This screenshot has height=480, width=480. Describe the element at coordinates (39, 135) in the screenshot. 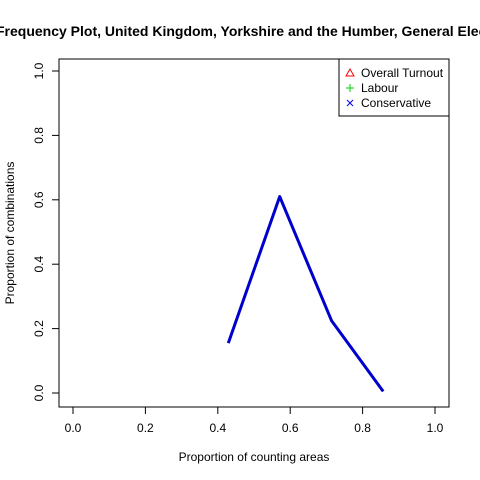

I see `y-tick-label: 0.8` at that location.